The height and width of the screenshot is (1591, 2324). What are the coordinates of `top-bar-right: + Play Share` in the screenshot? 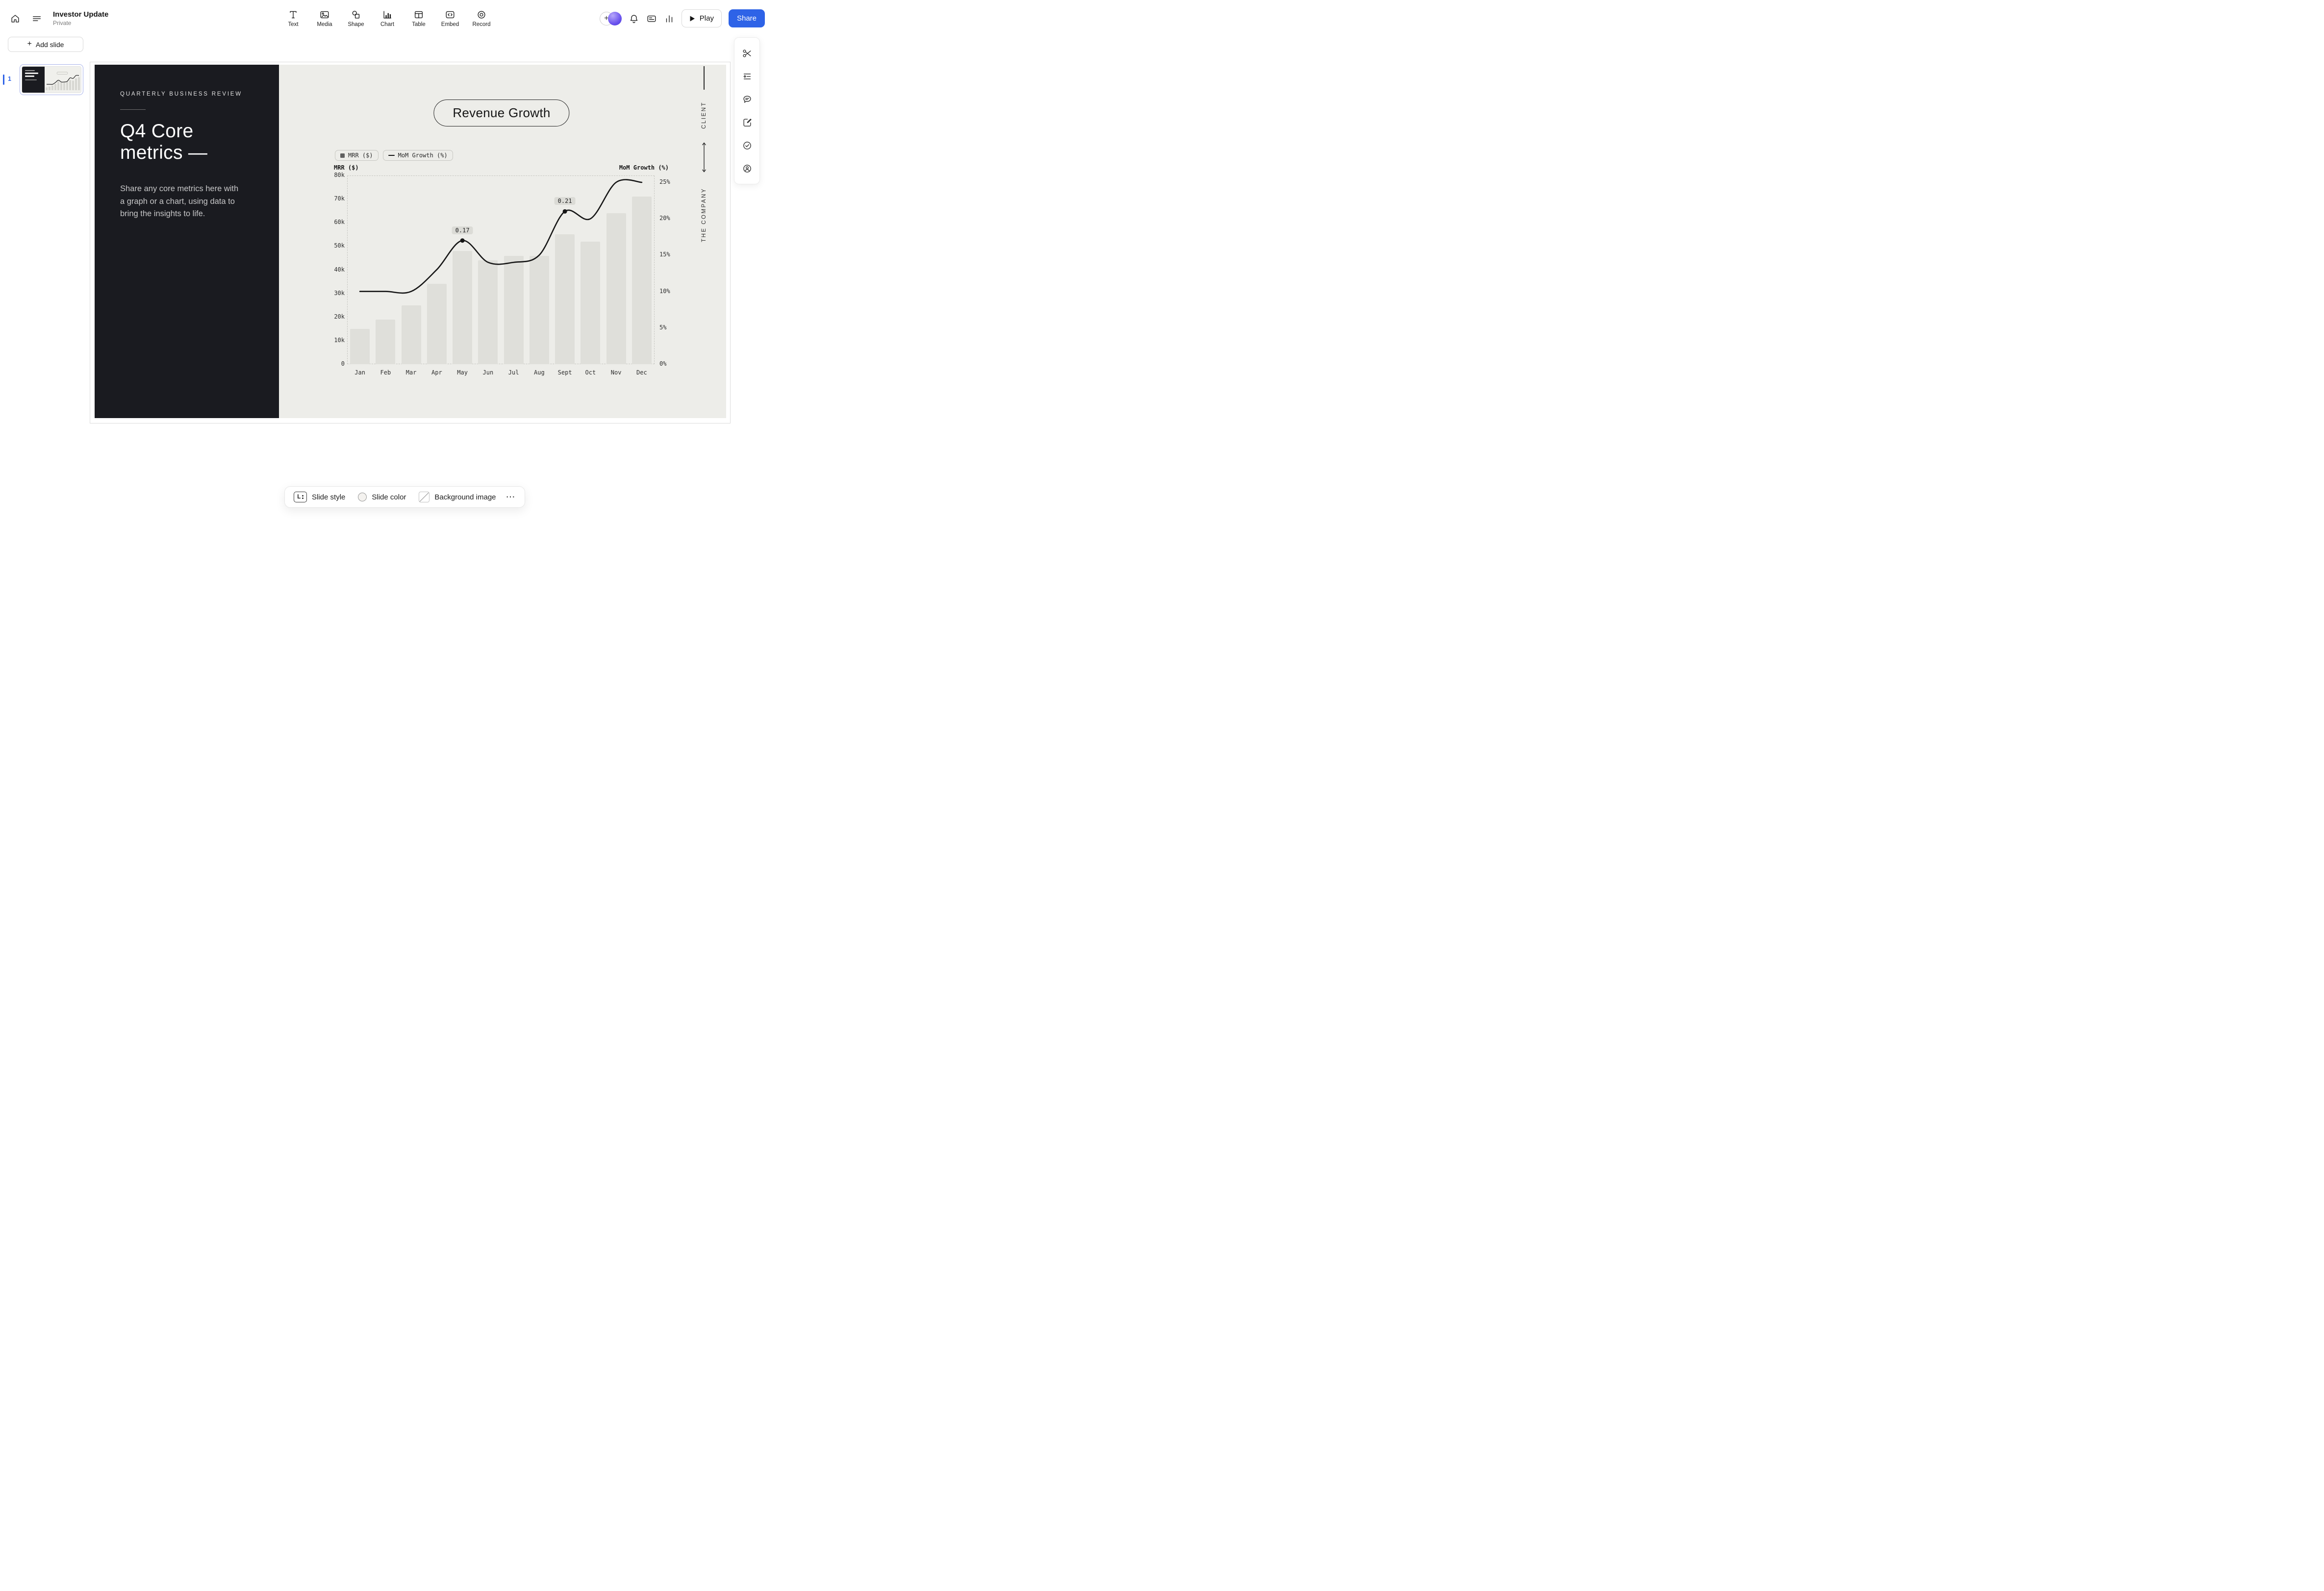 It's located at (682, 18).